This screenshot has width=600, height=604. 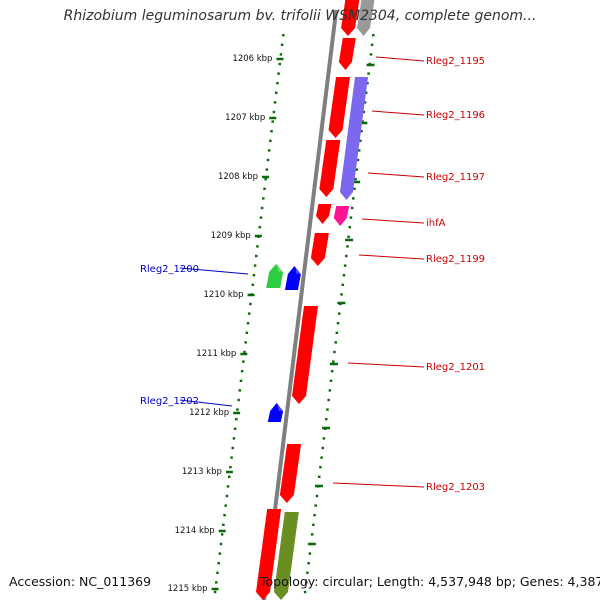 I want to click on gene-label-rleg2-1199: Rleg2_1199, so click(x=455, y=259).